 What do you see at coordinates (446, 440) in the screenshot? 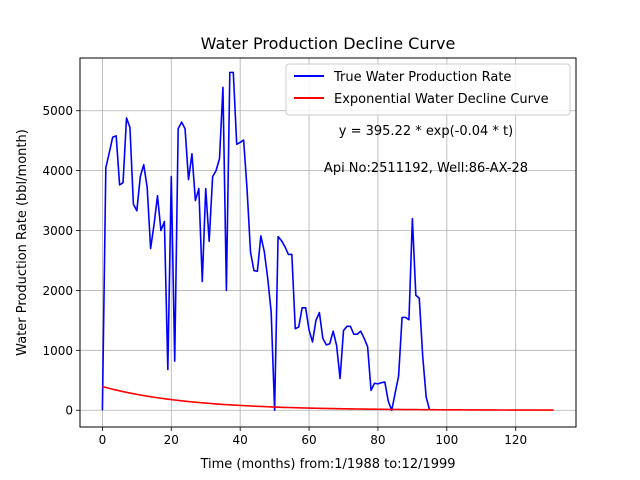
I see `x-tick-label: 100` at bounding box center [446, 440].